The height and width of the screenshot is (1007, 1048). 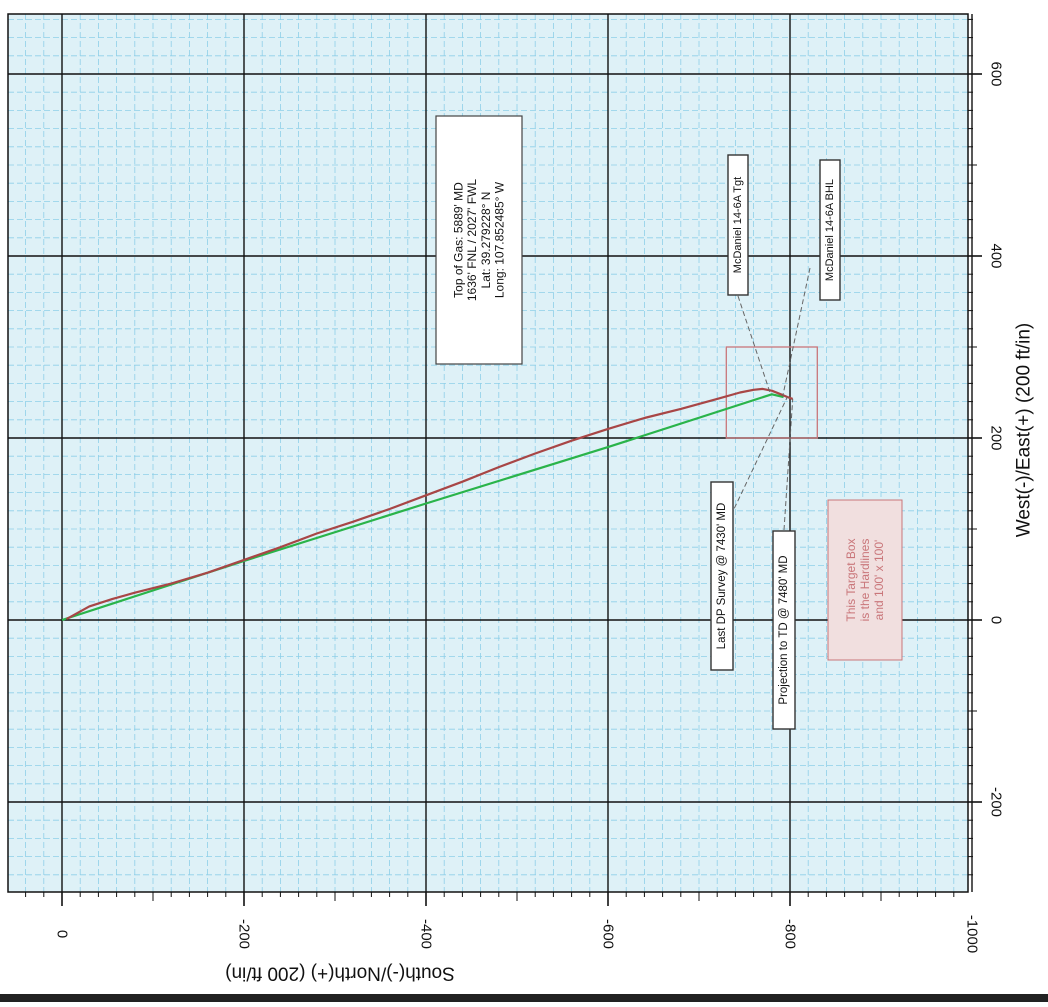 I want to click on y-tick-labels: -200 0 200 400 600, so click(x=996, y=439).